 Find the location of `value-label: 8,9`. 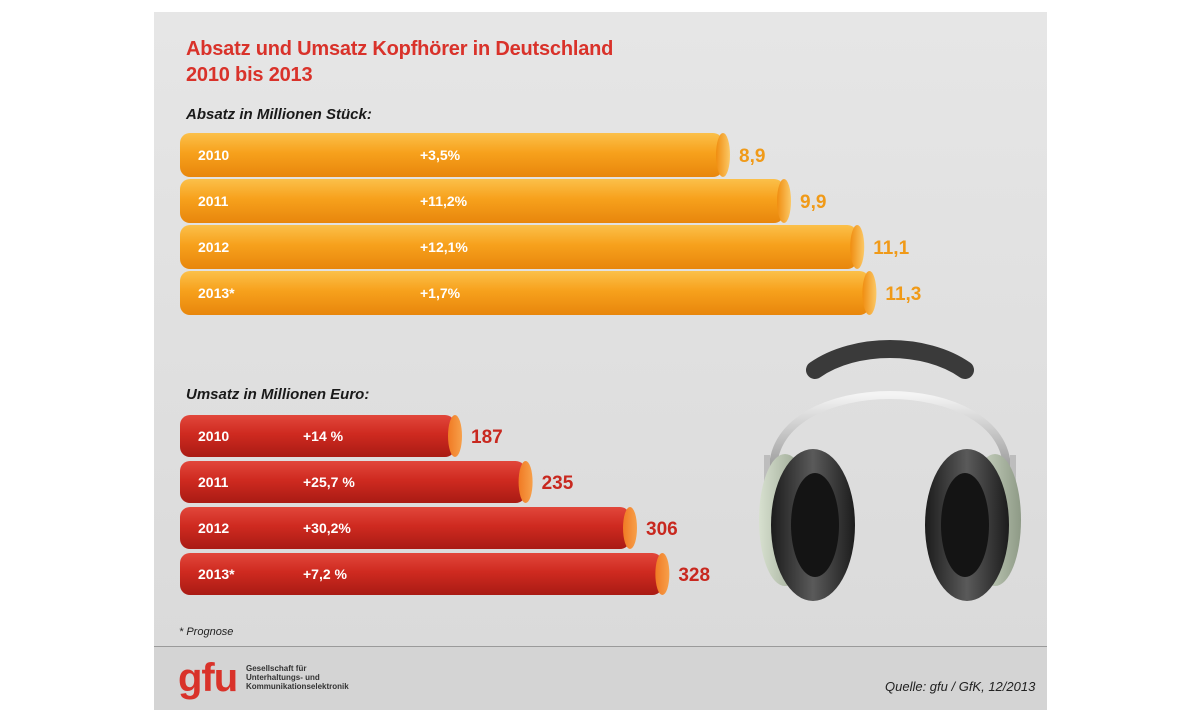

value-label: 8,9 is located at coordinates (752, 156).